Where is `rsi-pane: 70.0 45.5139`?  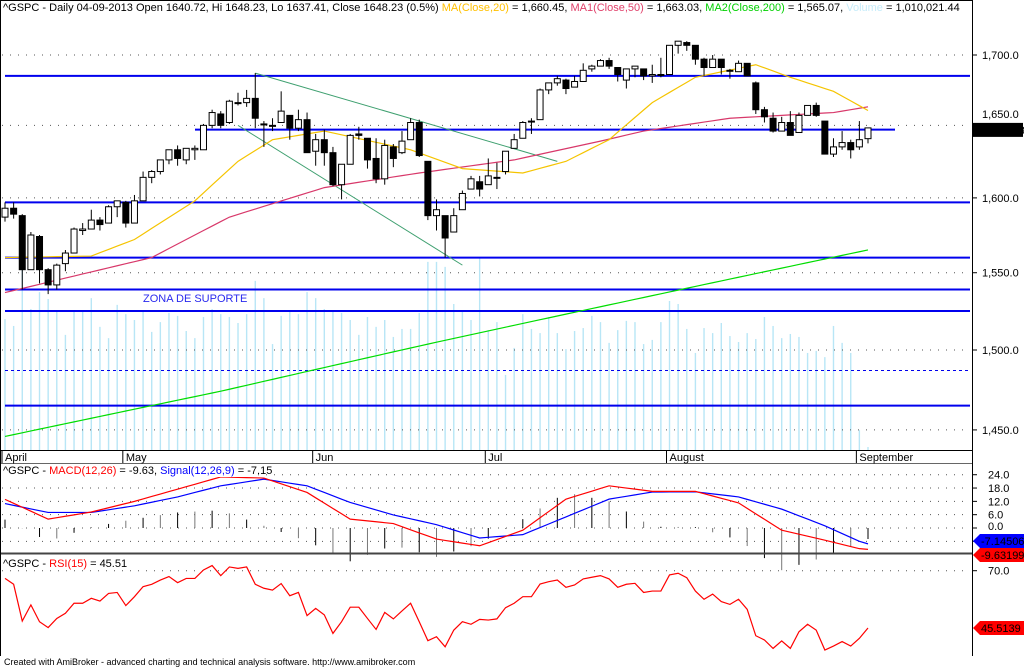 rsi-pane: 70.0 45.5139 is located at coordinates (513, 607).